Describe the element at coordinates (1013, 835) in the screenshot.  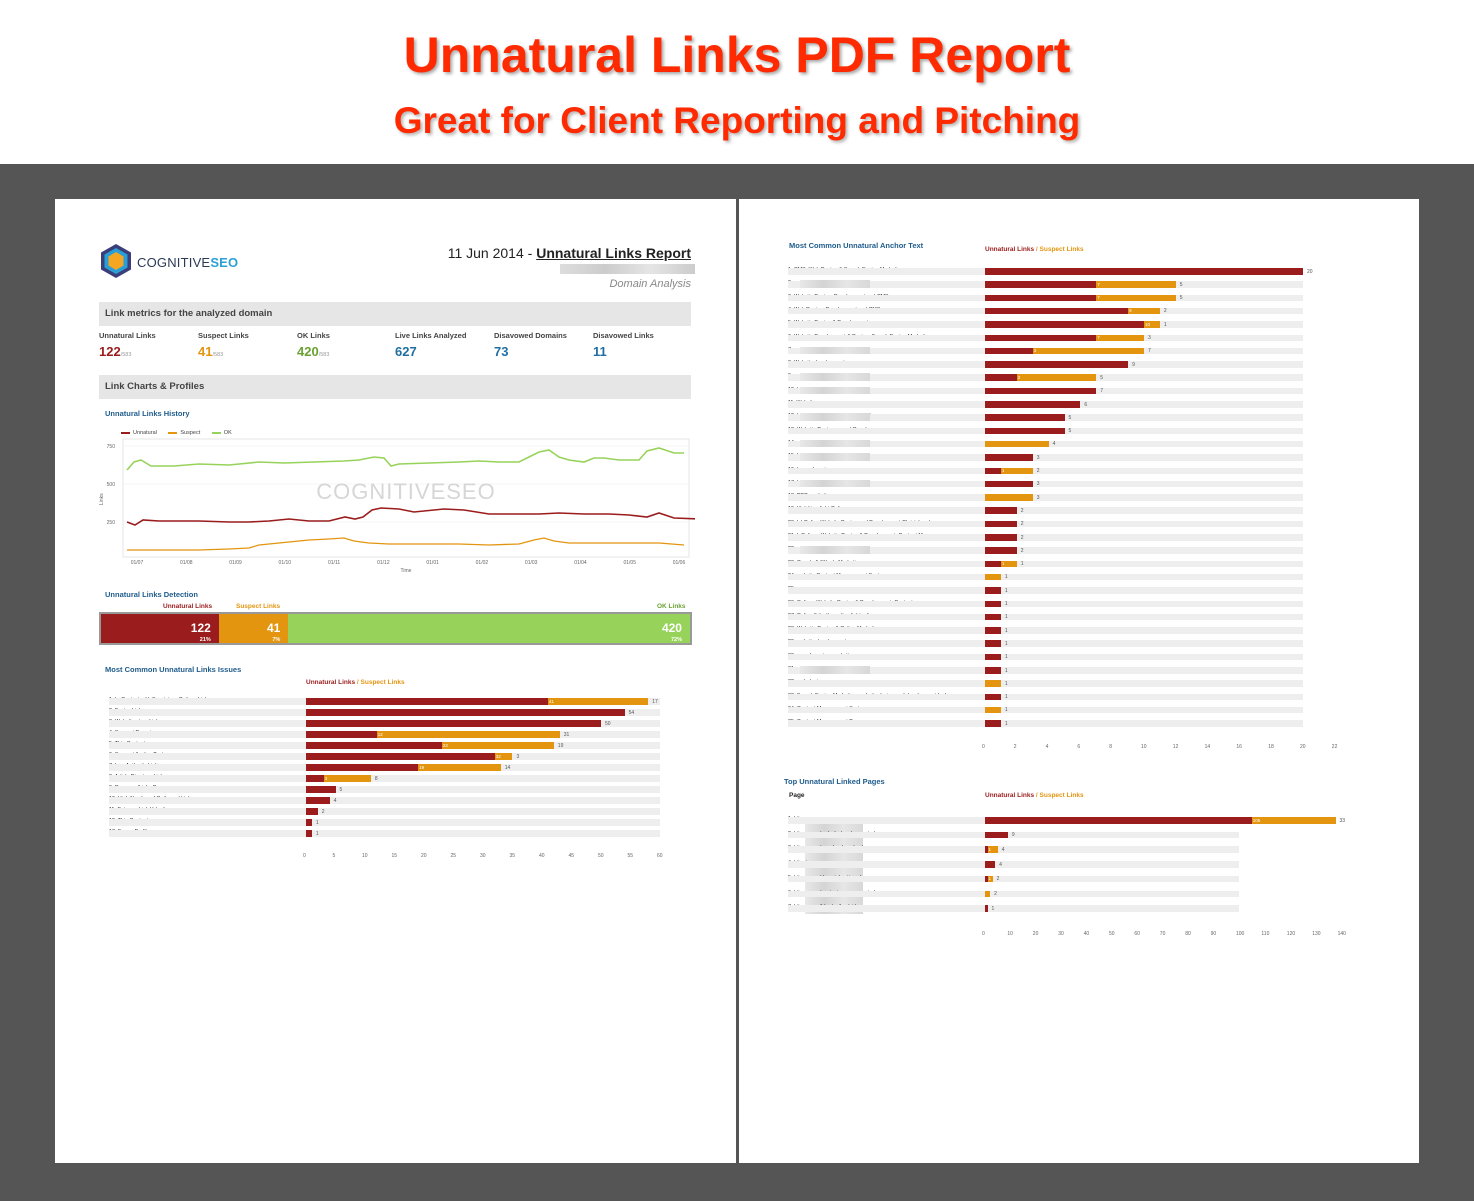
I see `bar-end-value: 9` at that location.